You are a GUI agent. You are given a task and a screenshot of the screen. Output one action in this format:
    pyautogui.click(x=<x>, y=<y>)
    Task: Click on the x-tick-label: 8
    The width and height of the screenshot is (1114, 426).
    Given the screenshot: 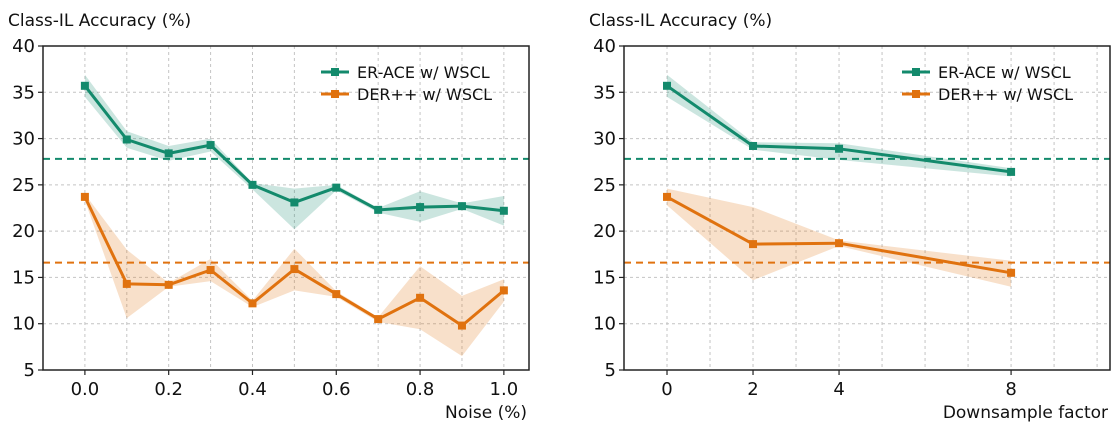 What is the action you would take?
    pyautogui.click(x=1010, y=389)
    